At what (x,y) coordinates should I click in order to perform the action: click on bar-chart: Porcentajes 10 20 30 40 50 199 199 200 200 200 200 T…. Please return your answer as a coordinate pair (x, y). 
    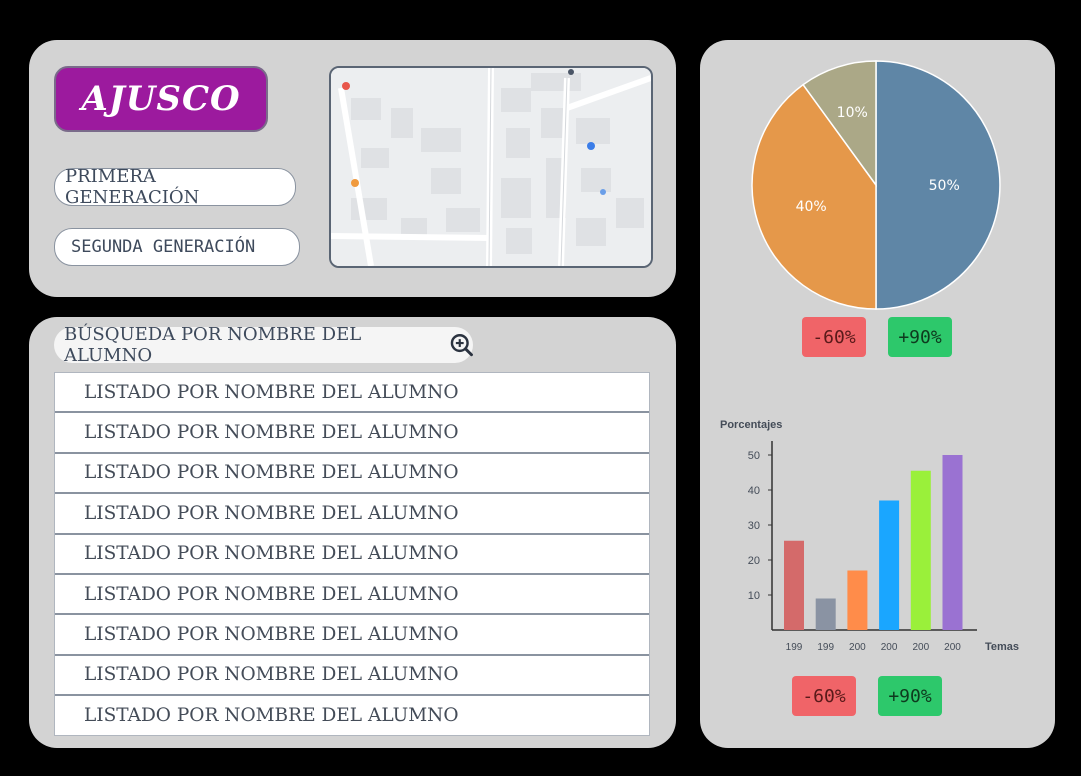
    Looking at the image, I should click on (869, 536).